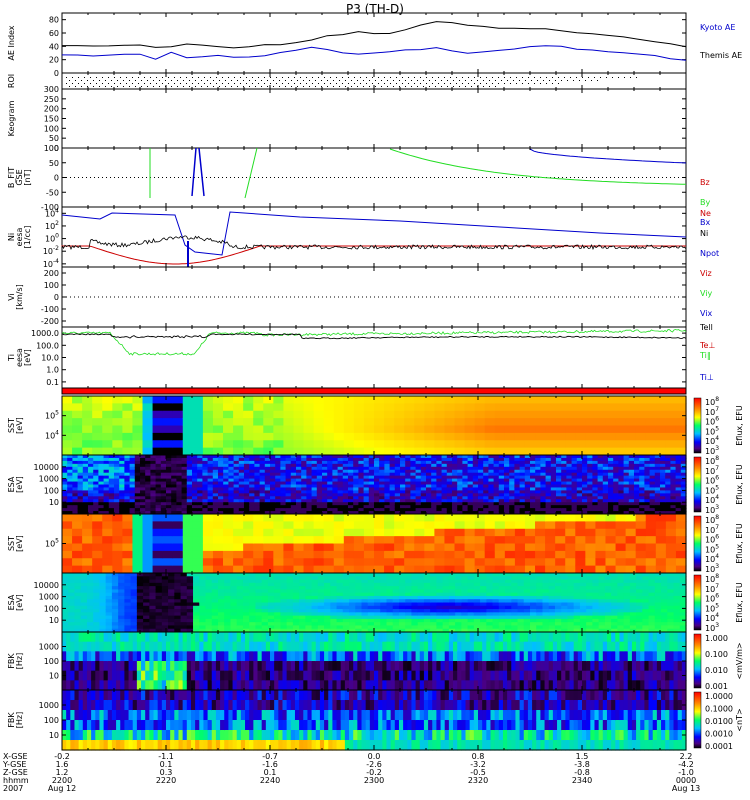  I want to click on xtick-label-4-0: 0.8, so click(478, 756).